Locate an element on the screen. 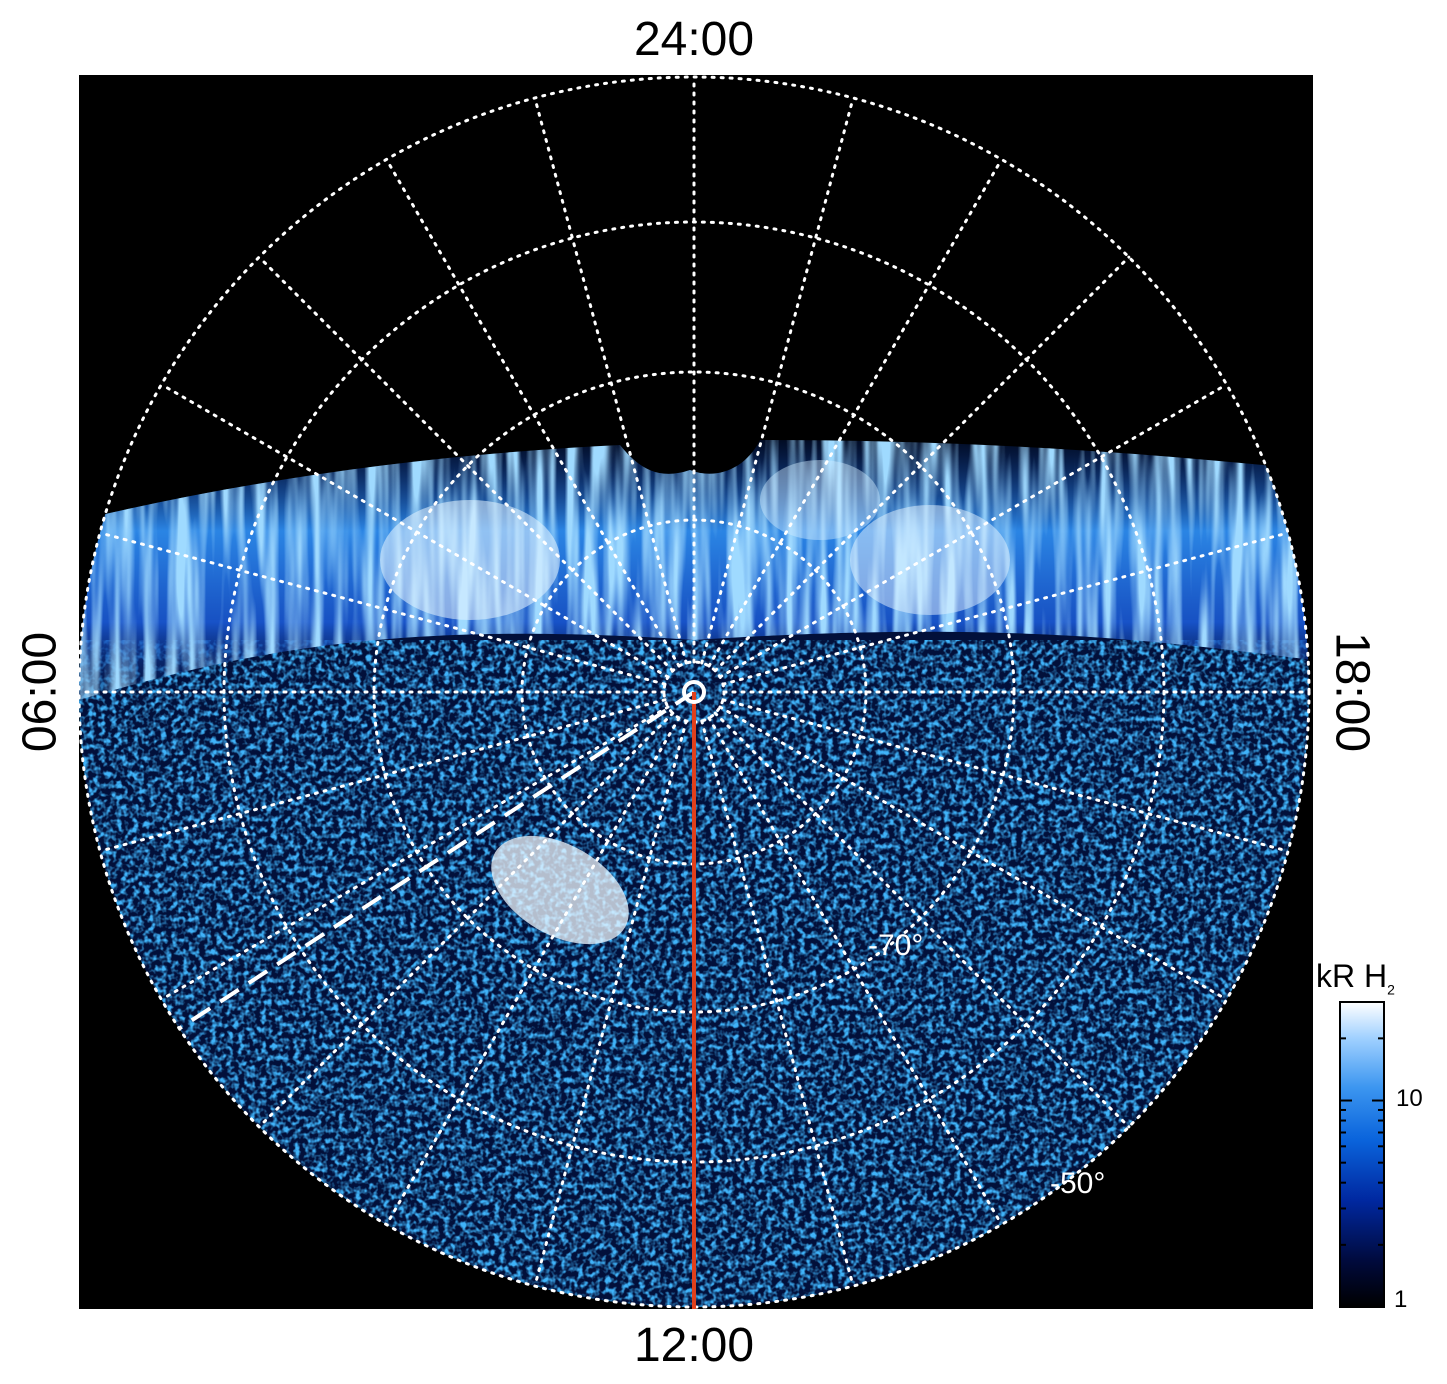  pole-marker is located at coordinates (694, 692).